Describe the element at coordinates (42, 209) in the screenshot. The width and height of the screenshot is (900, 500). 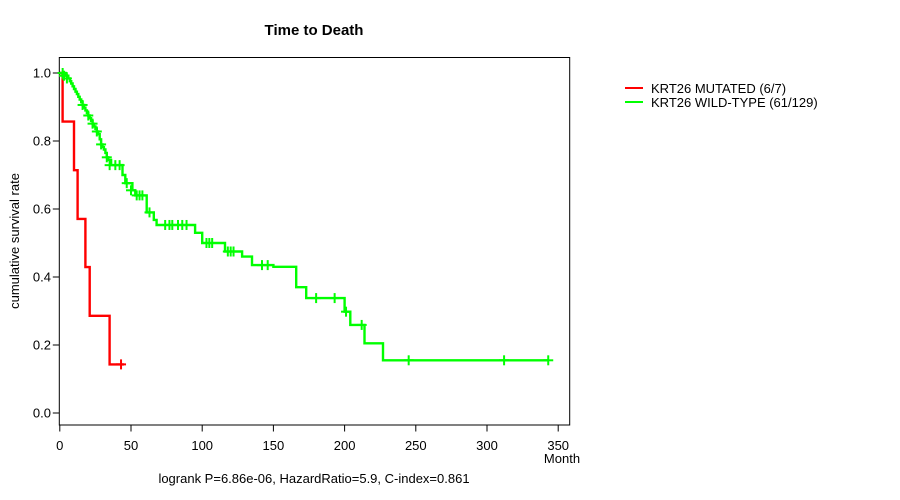
I see `y-axis-tick-label: 0.6` at that location.